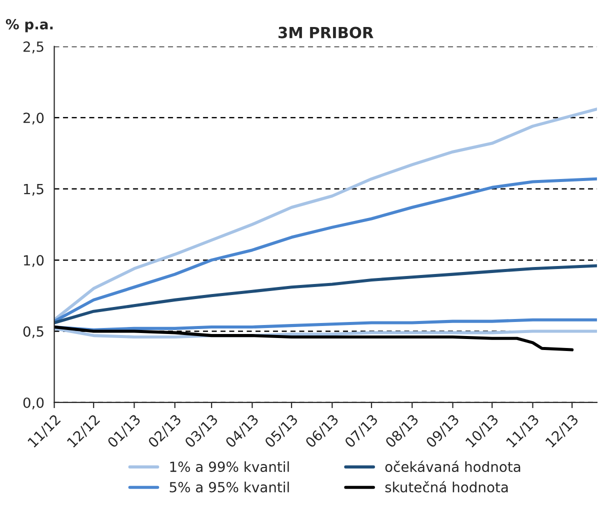  What do you see at coordinates (34, 261) in the screenshot?
I see `y-tick-label: 1,0` at bounding box center [34, 261].